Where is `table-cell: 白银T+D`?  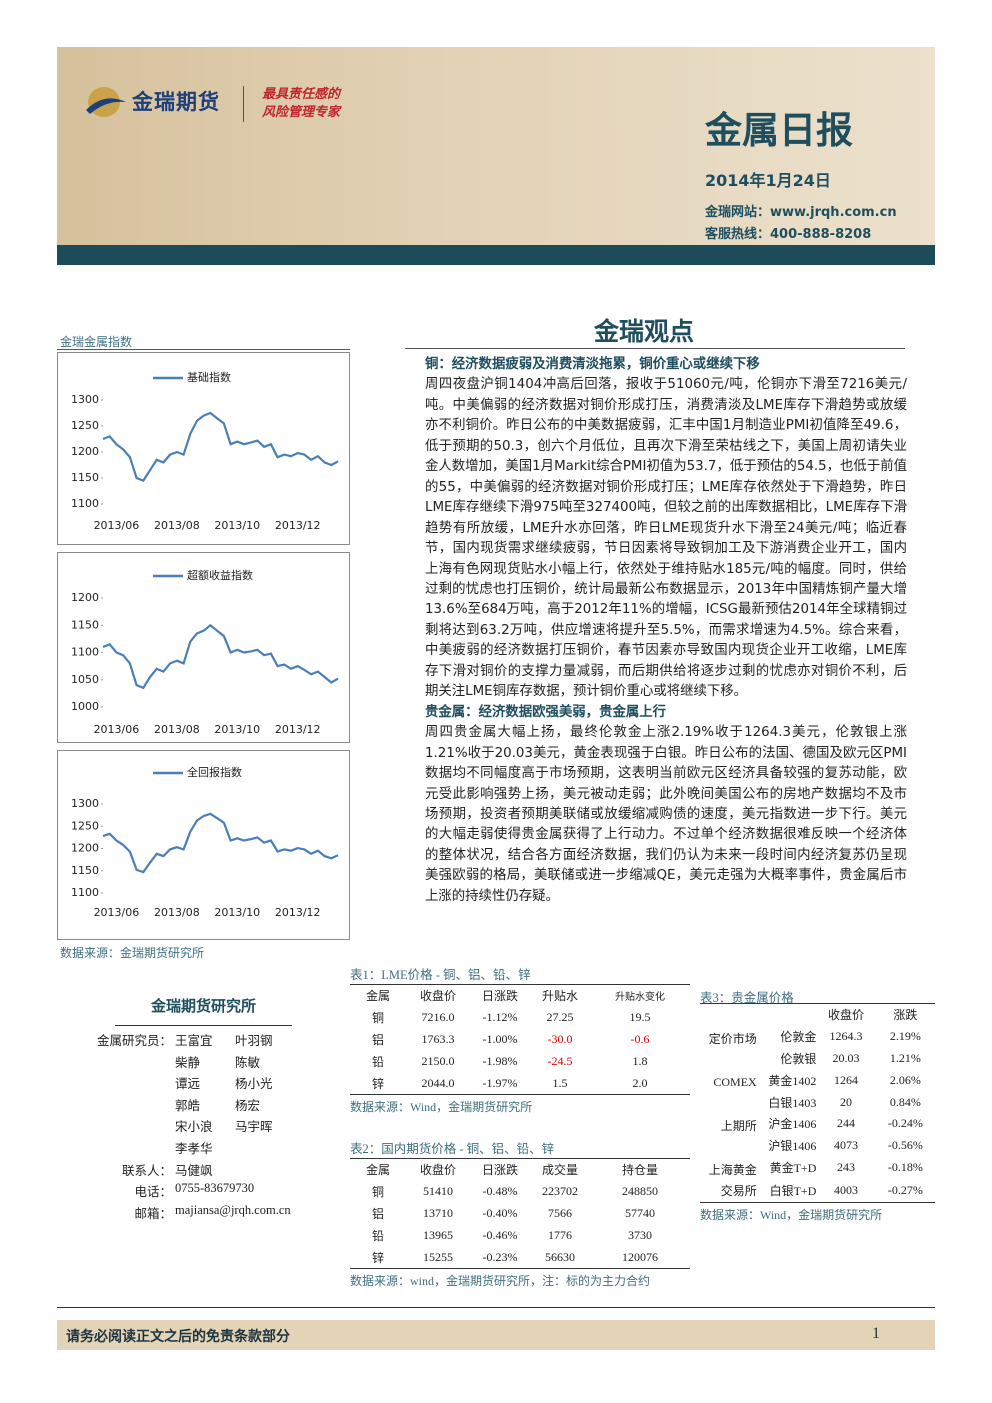 table-cell: 白银T+D is located at coordinates (793, 1190).